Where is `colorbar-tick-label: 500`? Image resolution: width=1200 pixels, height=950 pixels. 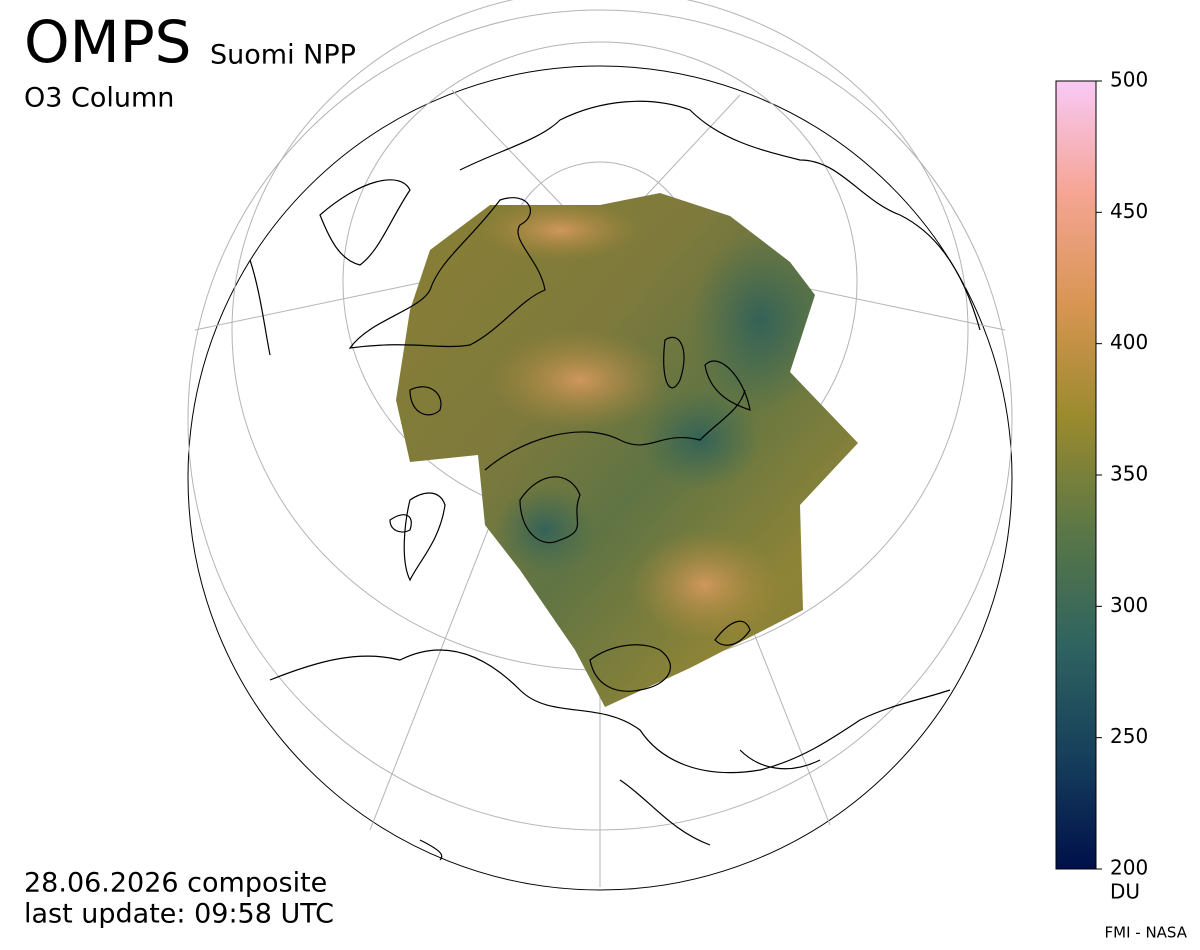
colorbar-tick-label: 500 is located at coordinates (1129, 80).